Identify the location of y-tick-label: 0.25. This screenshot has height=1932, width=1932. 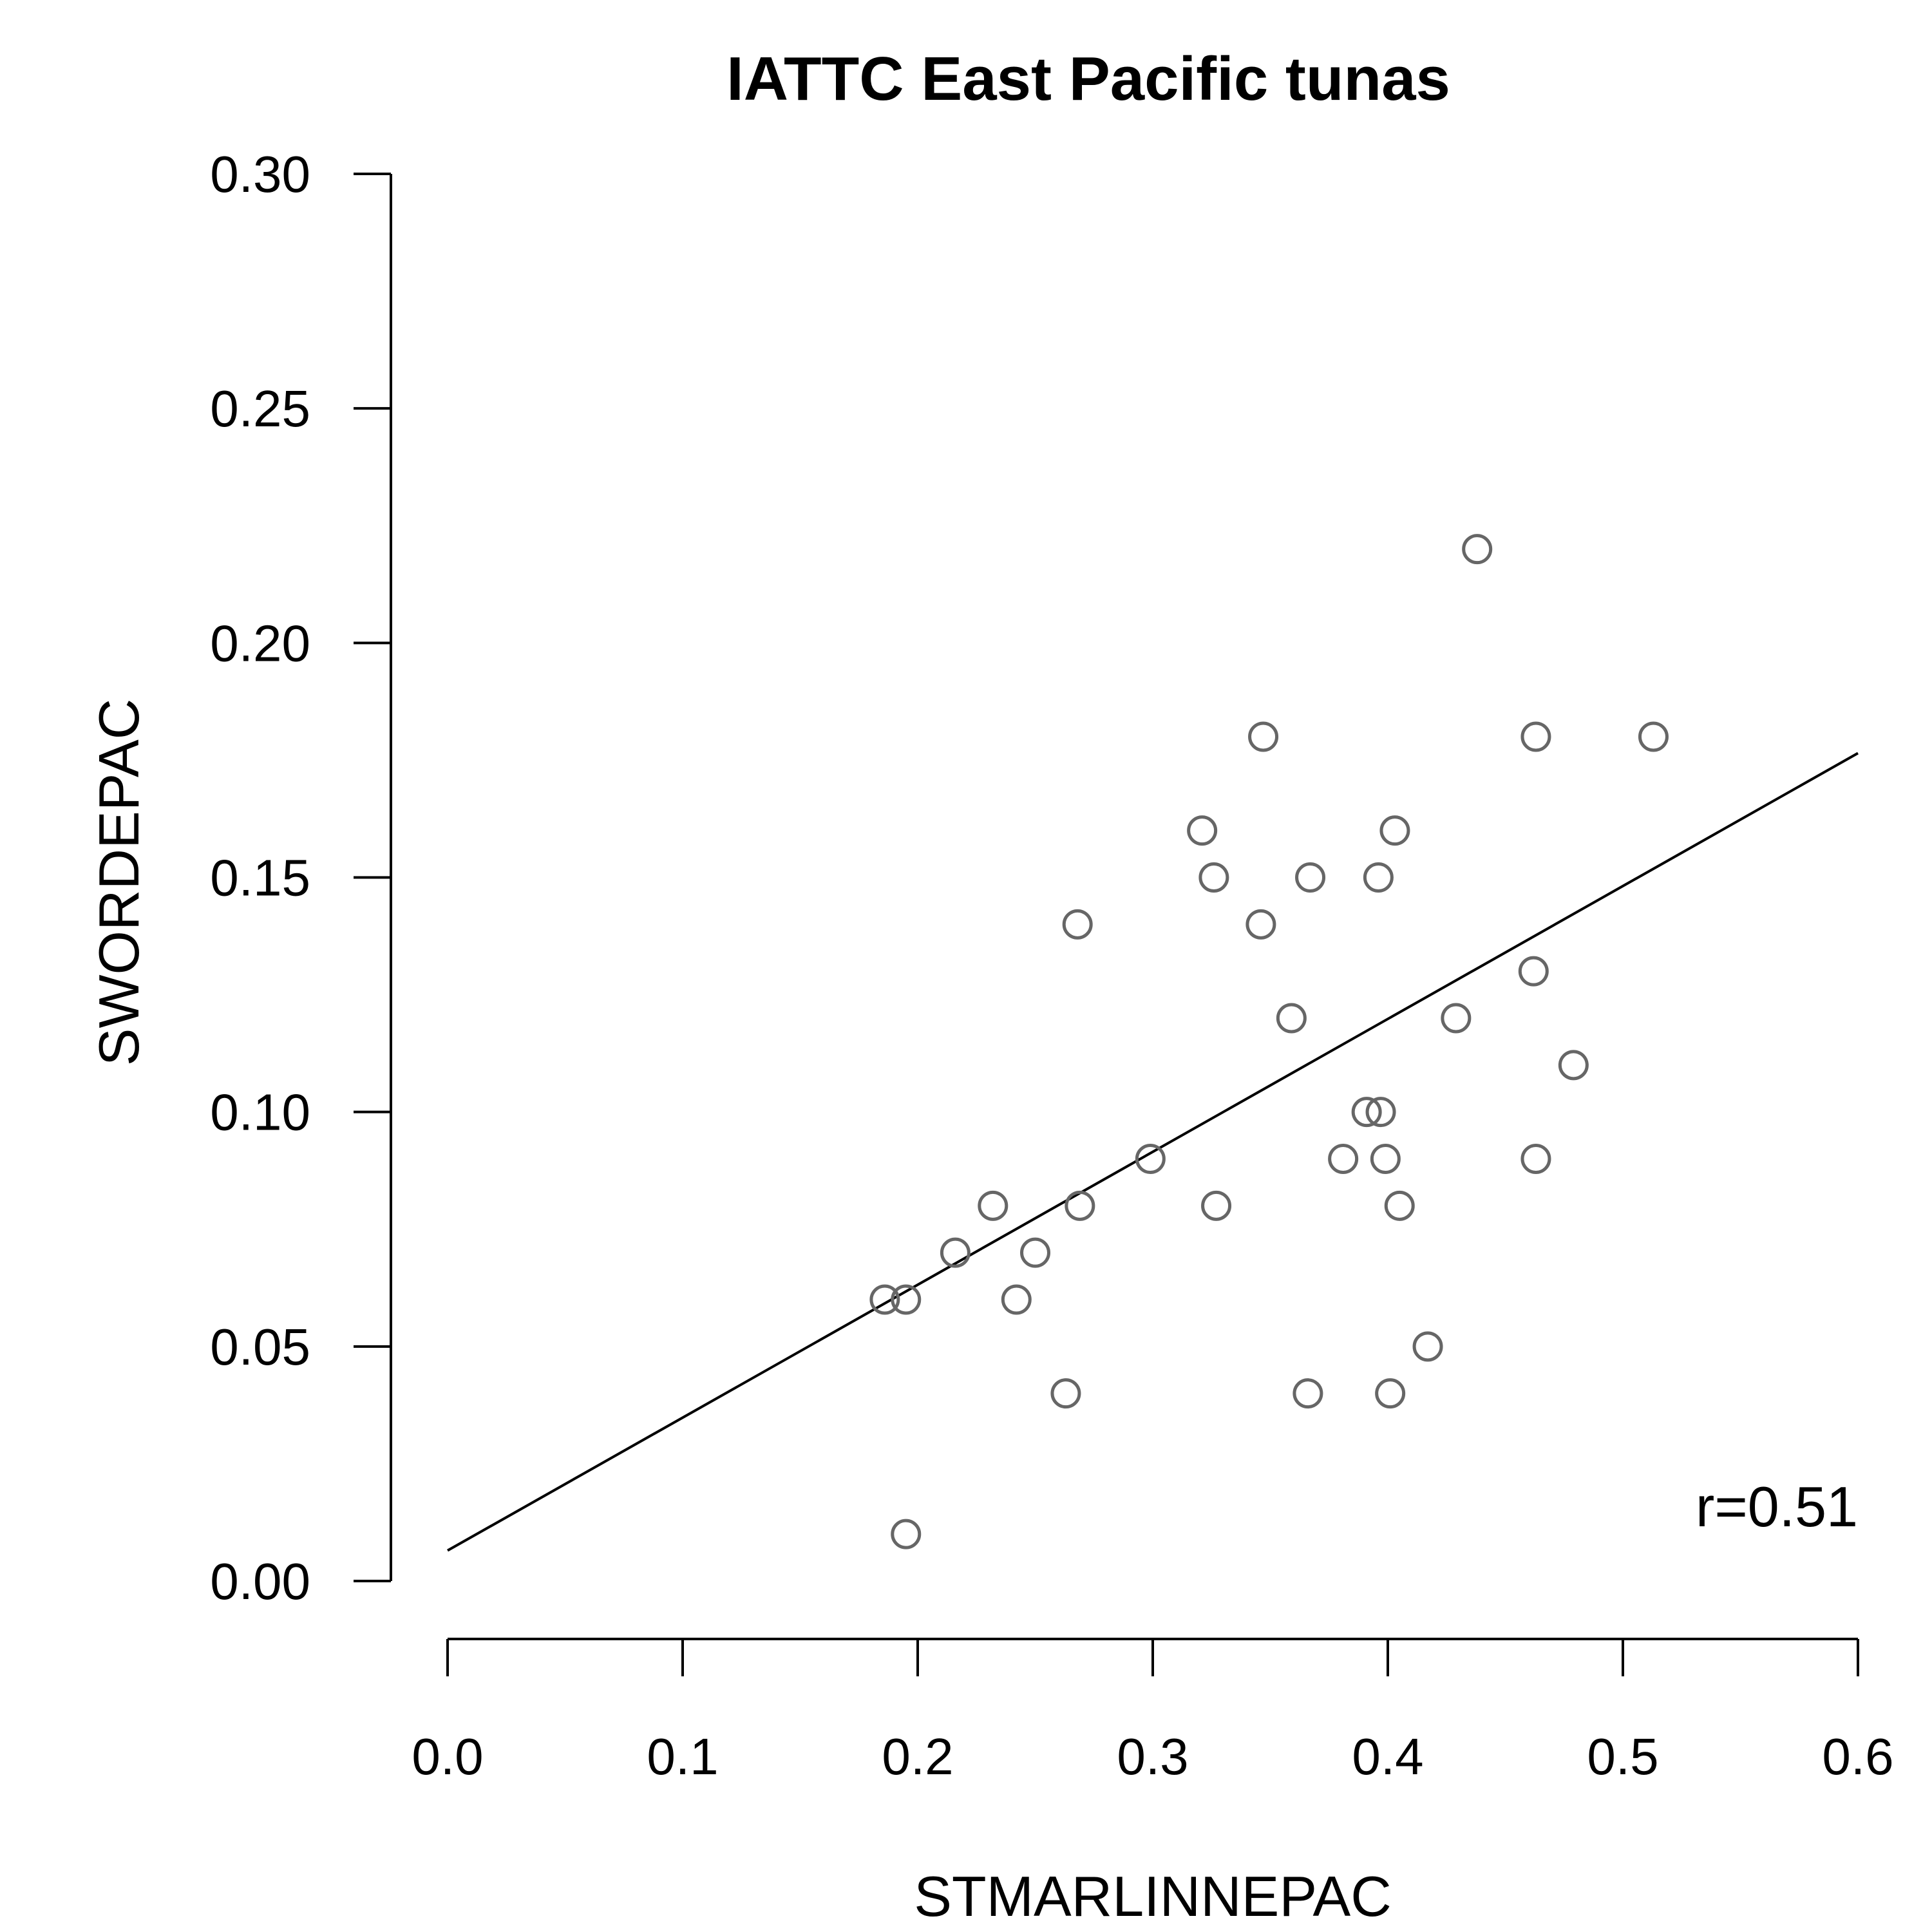
(260, 409).